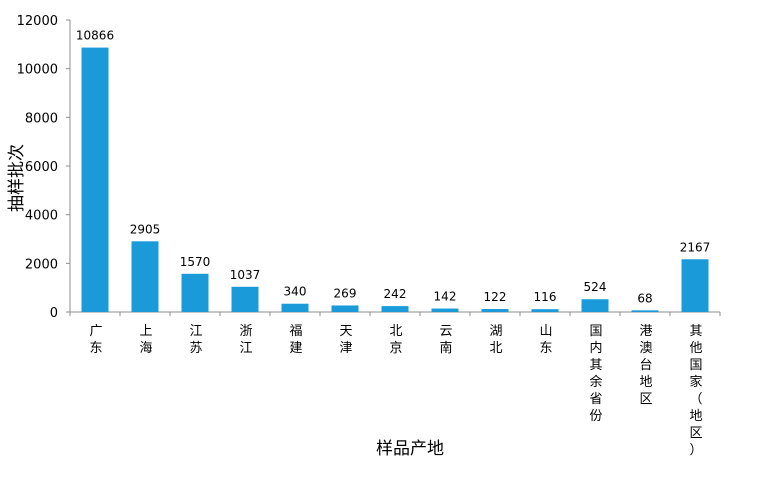  What do you see at coordinates (445, 297) in the screenshot?
I see `data-label: 142` at bounding box center [445, 297].